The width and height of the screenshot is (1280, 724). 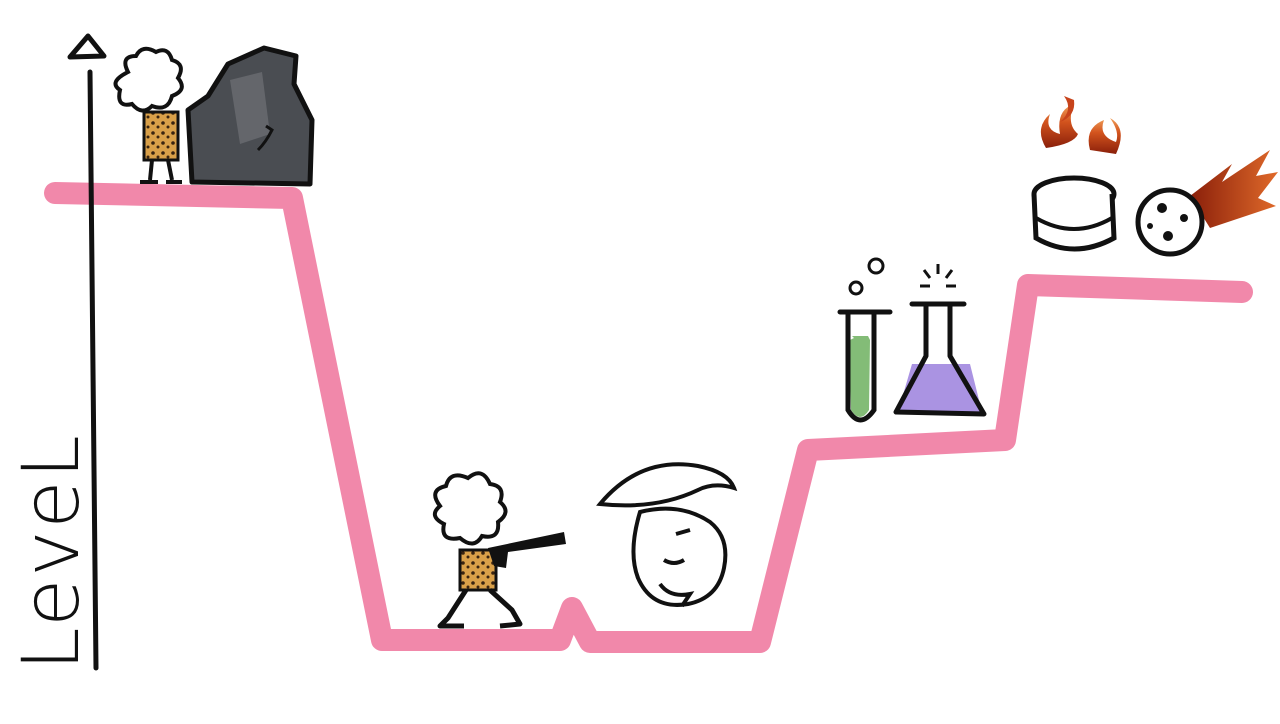 What do you see at coordinates (52, 552) in the screenshot?
I see `y-axis-label: LeveL` at bounding box center [52, 552].